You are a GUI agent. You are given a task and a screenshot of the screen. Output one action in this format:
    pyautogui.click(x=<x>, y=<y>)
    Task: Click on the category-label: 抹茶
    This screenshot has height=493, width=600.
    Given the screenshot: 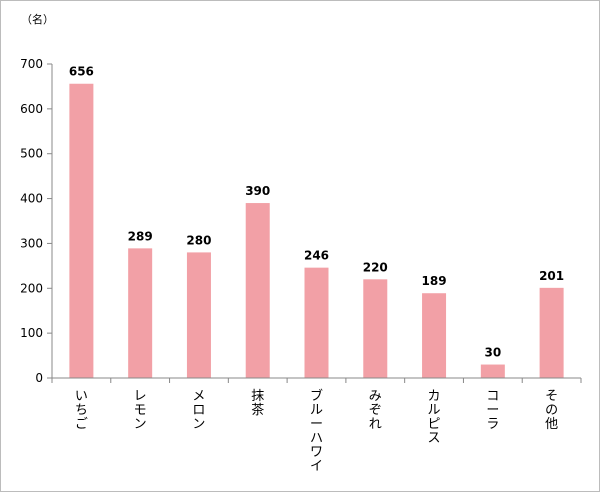 What is the action you would take?
    pyautogui.click(x=257, y=403)
    